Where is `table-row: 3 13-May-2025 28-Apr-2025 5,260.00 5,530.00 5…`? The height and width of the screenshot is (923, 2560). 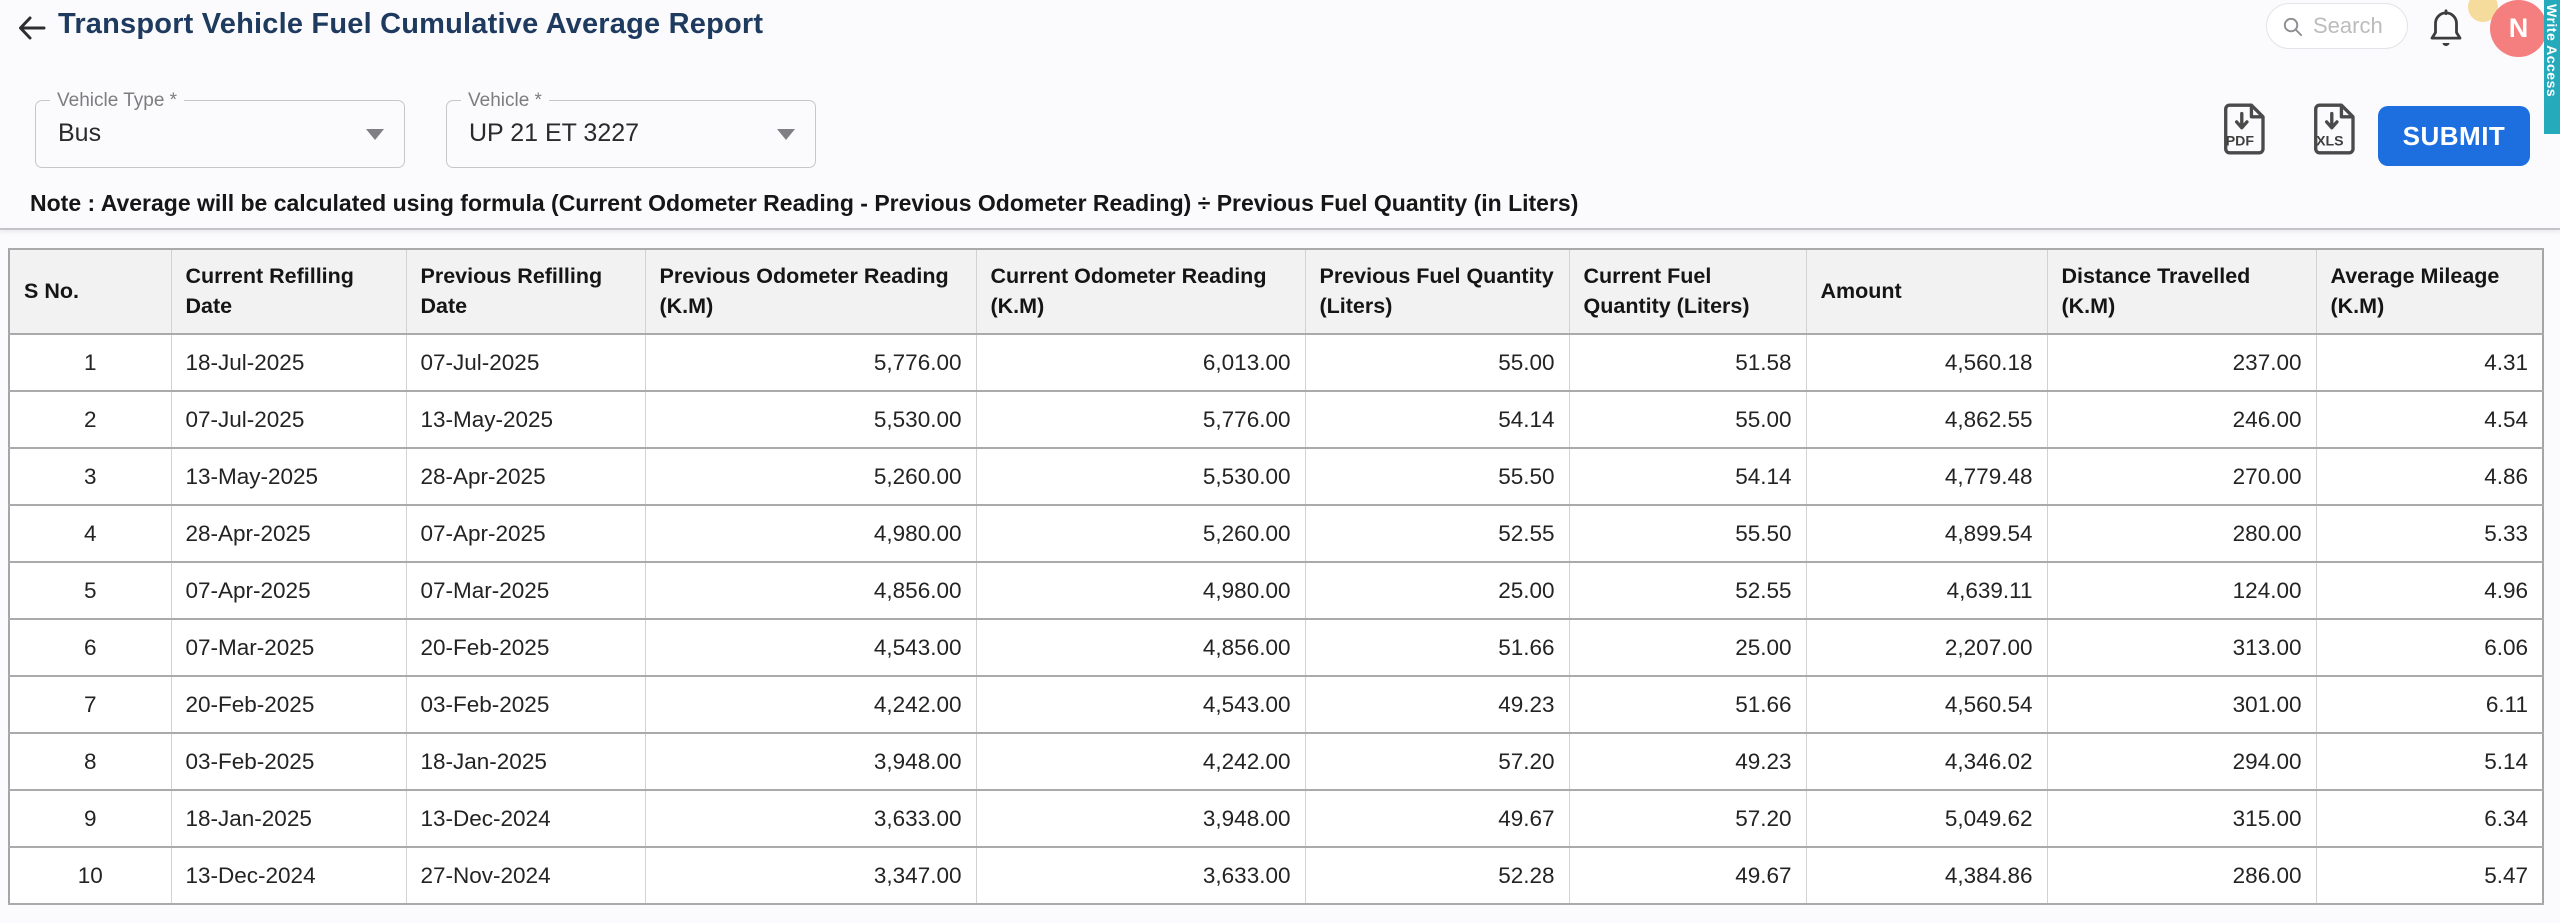 table-row: 3 13-May-2025 28-Apr-2025 5,260.00 5,530.00 5… is located at coordinates (1276, 476).